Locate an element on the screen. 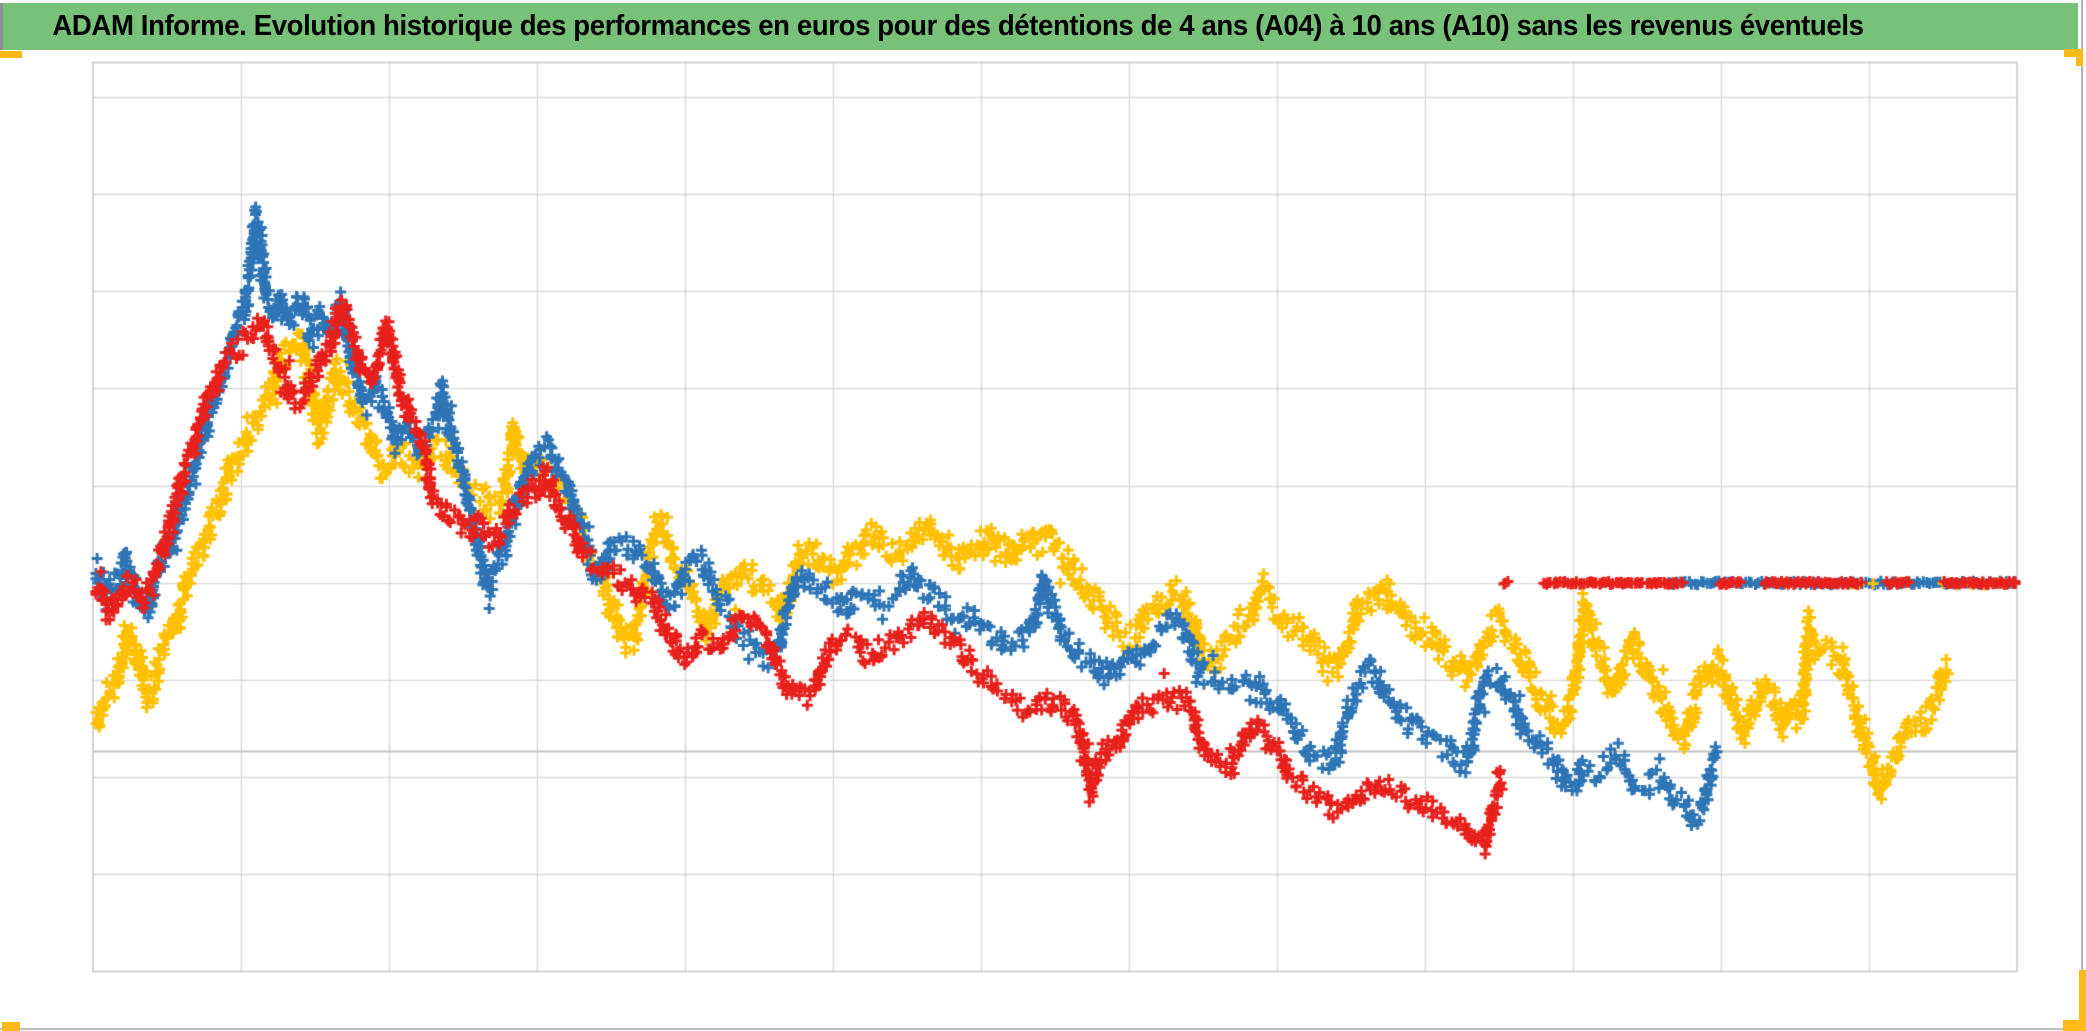  selection-corner-top-right is located at coordinates (2073, 53).